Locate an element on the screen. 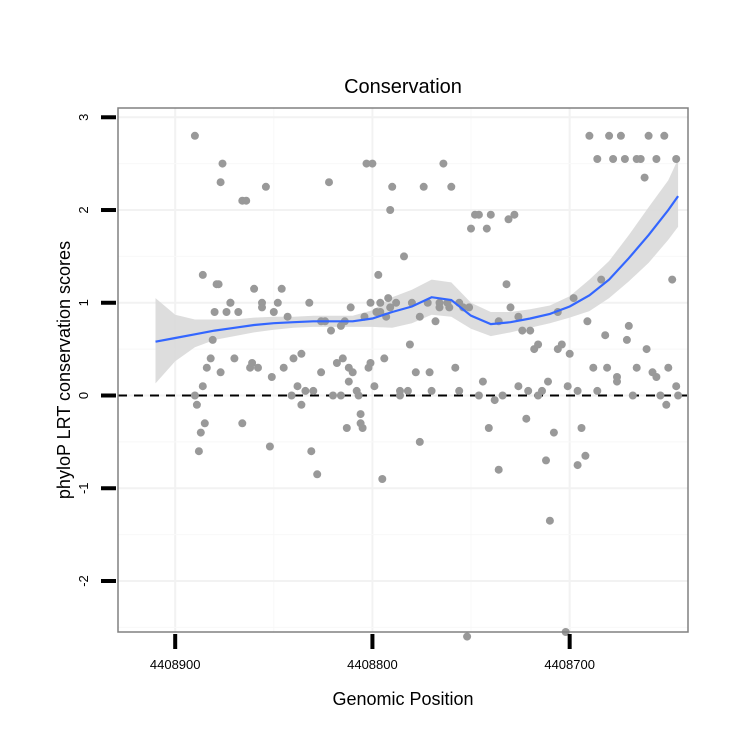  y-tick-label: -1 is located at coordinates (83, 488).